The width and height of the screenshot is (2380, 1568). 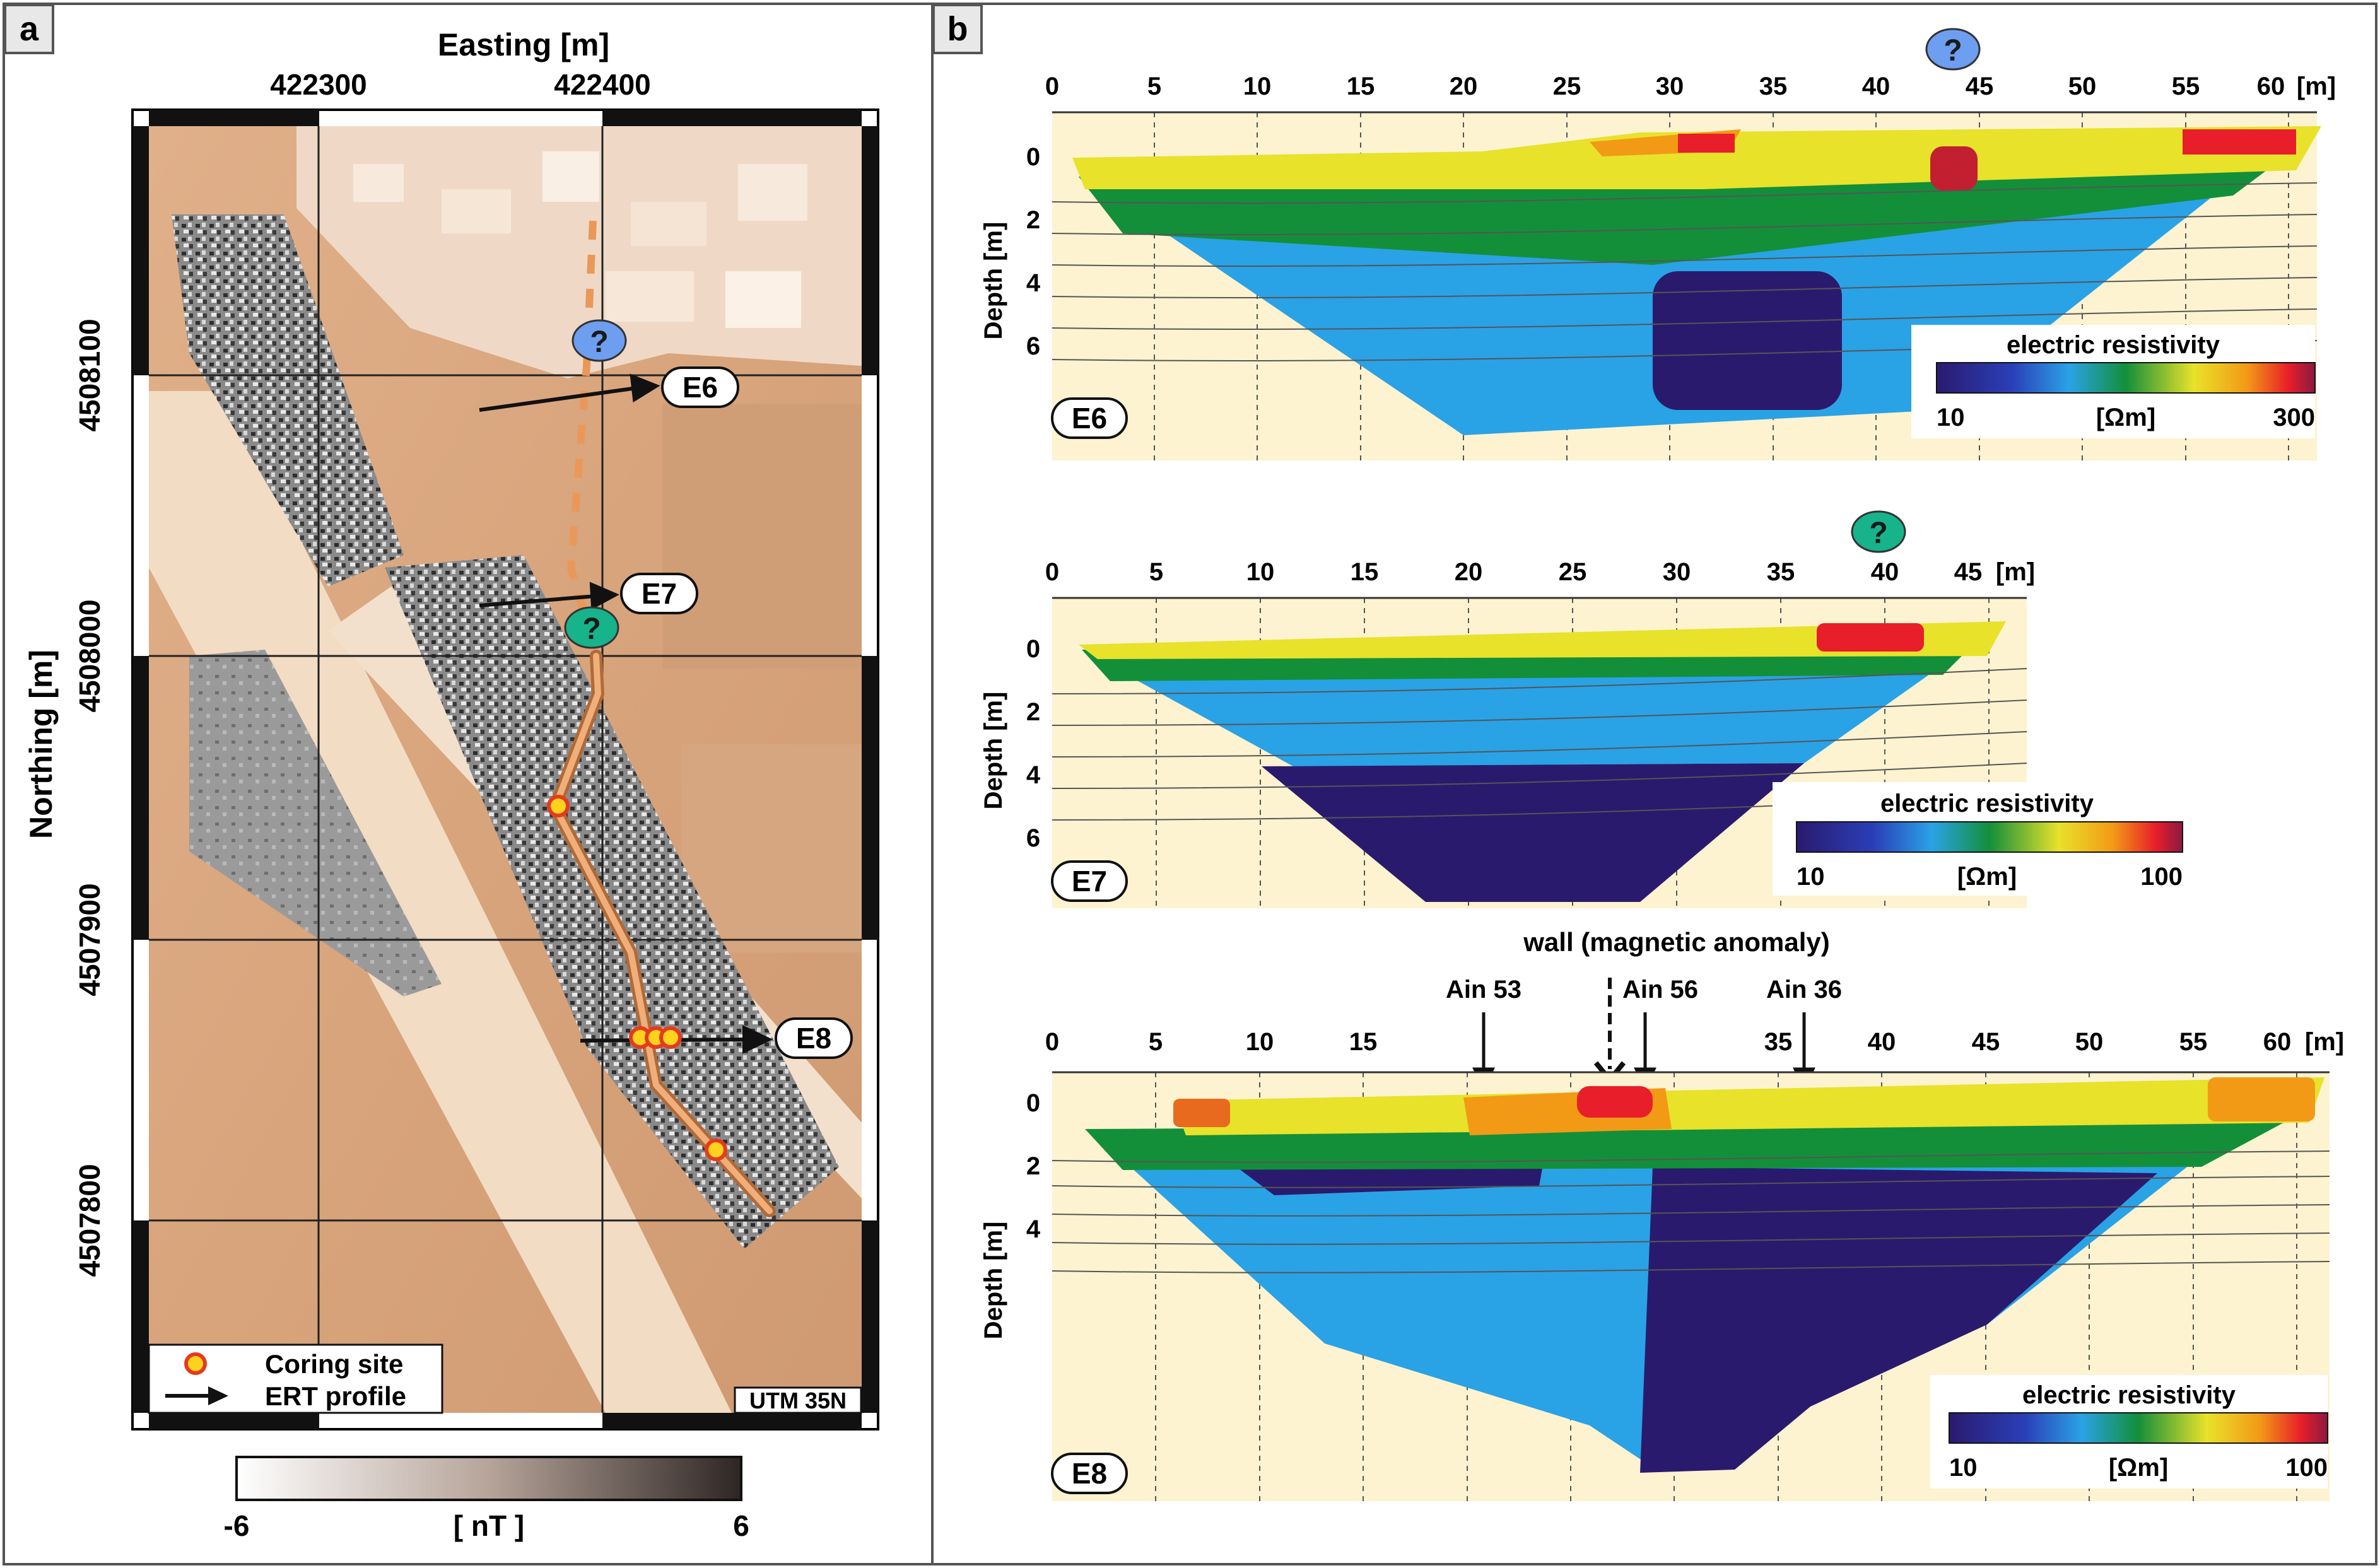 What do you see at coordinates (1533, 832) in the screenshot?
I see `e7-layer-deep` at bounding box center [1533, 832].